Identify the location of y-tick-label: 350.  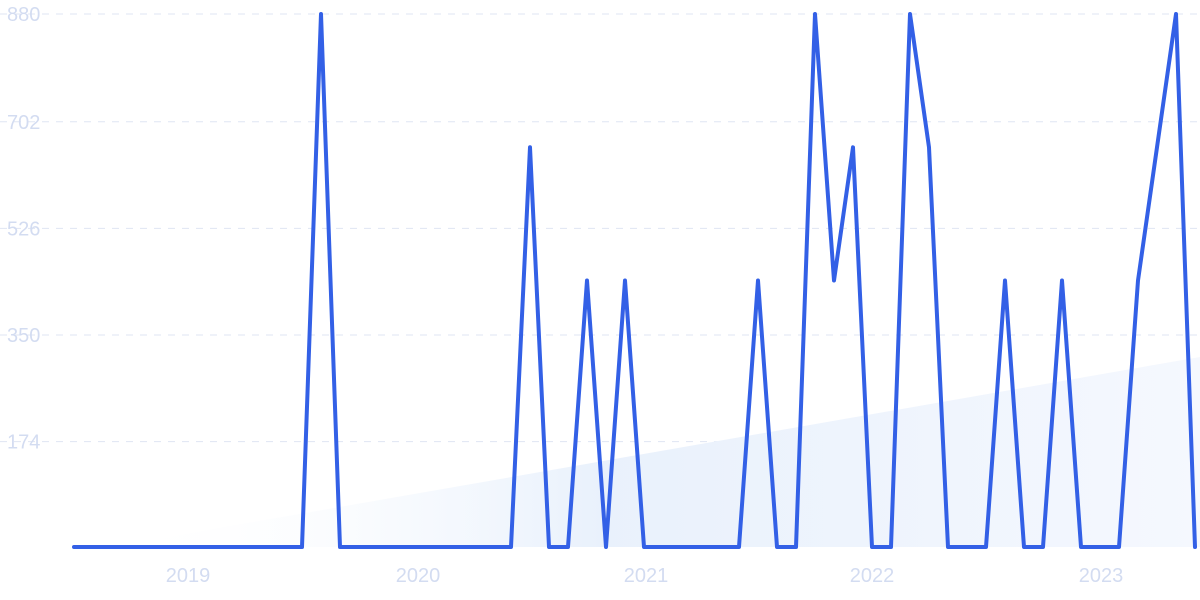
(23, 336).